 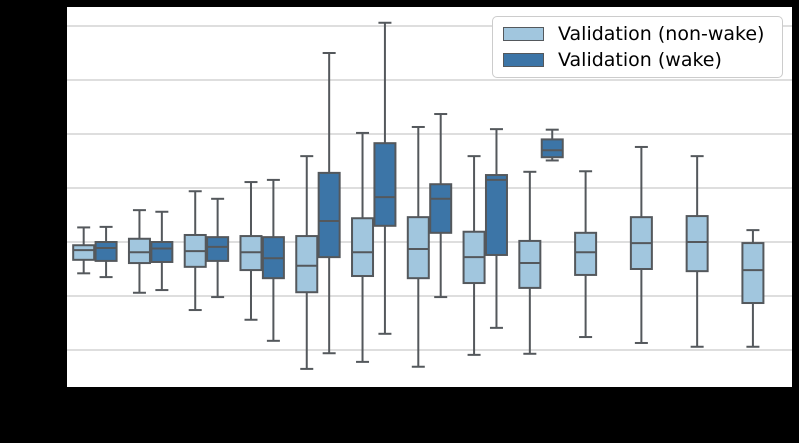 I want to click on box-non-wake-g3, so click(x=195, y=251).